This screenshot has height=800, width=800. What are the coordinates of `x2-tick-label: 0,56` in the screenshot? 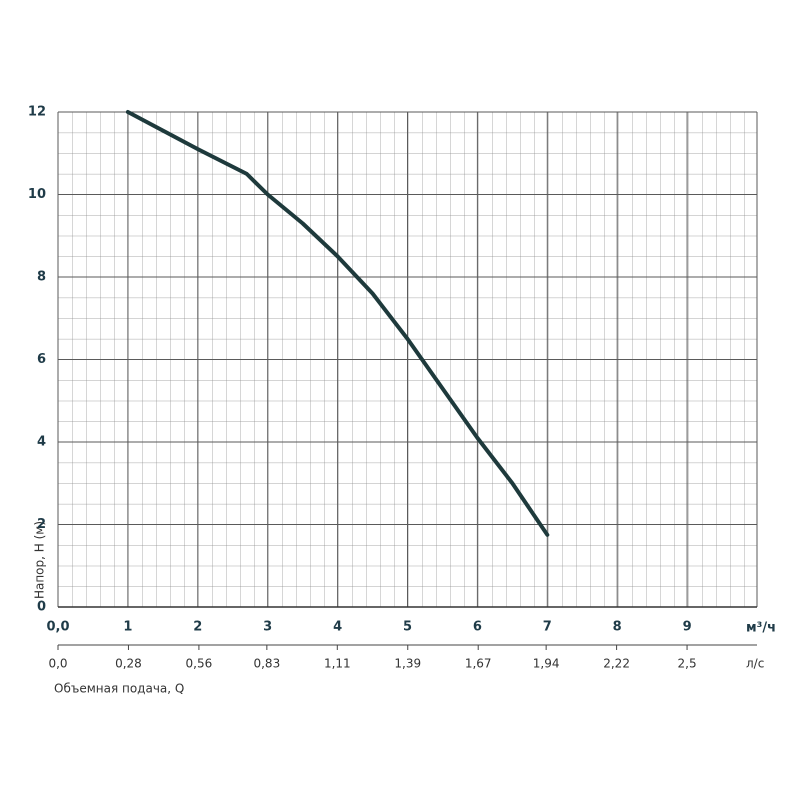 It's located at (199, 664).